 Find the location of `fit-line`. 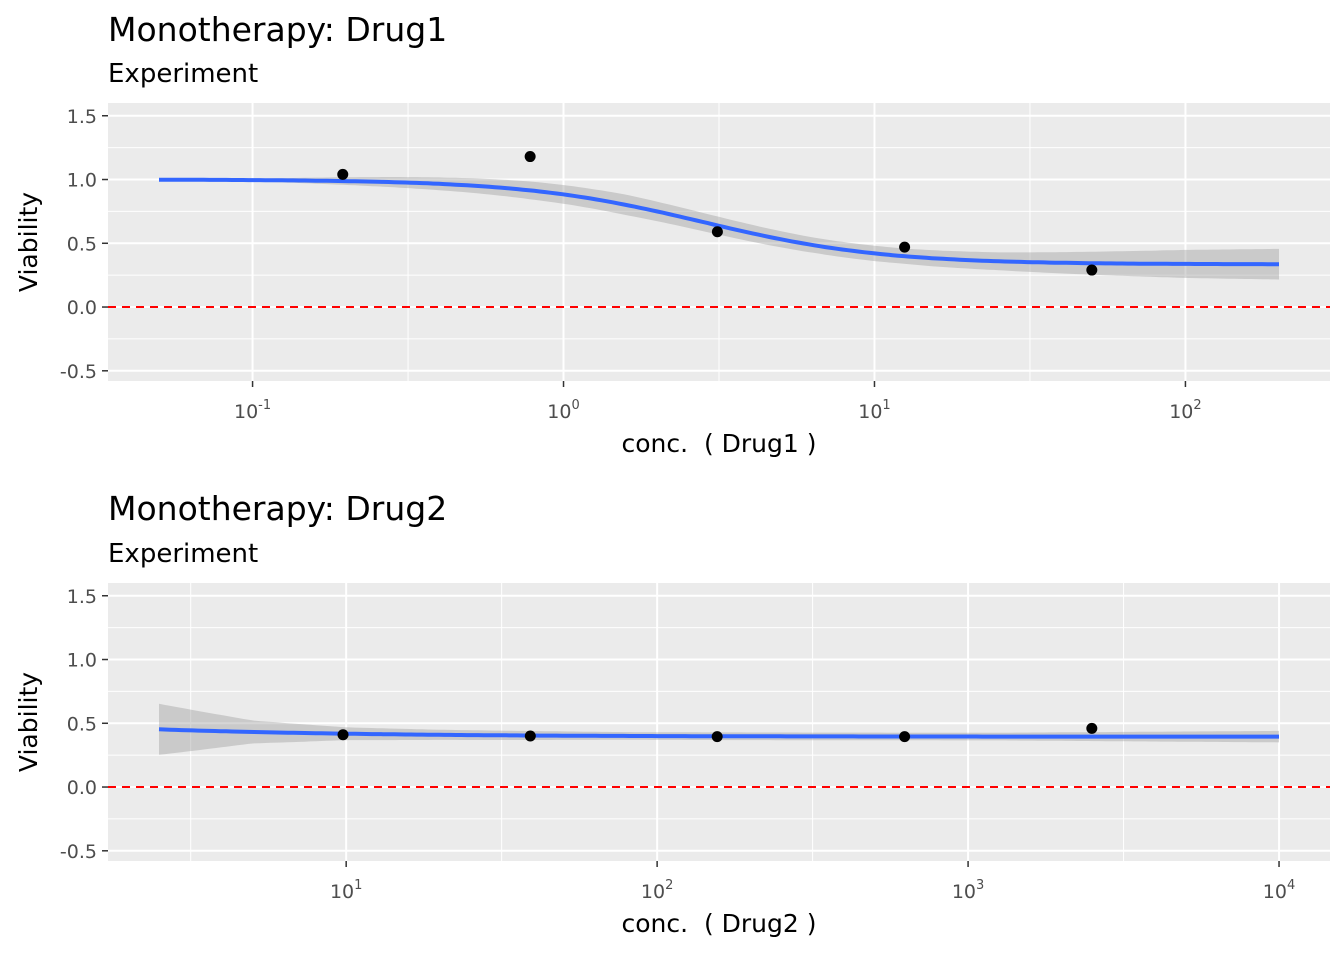

fit-line is located at coordinates (719, 222).